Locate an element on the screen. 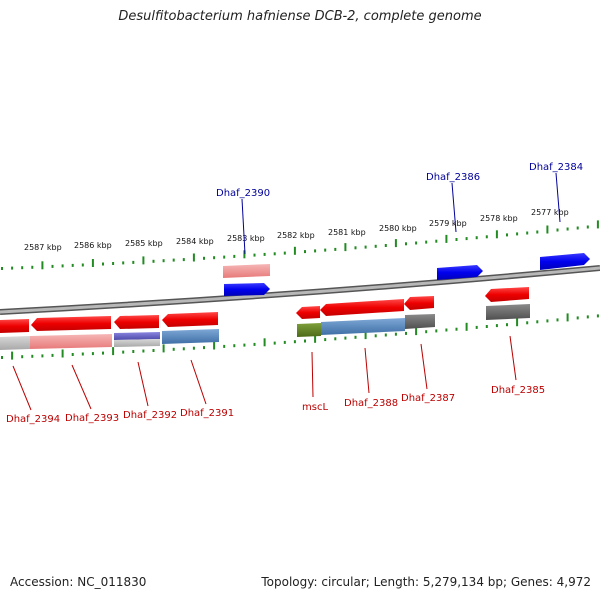 The width and height of the screenshot is (600, 600). genome-backbone-highlight is located at coordinates (300, 290).